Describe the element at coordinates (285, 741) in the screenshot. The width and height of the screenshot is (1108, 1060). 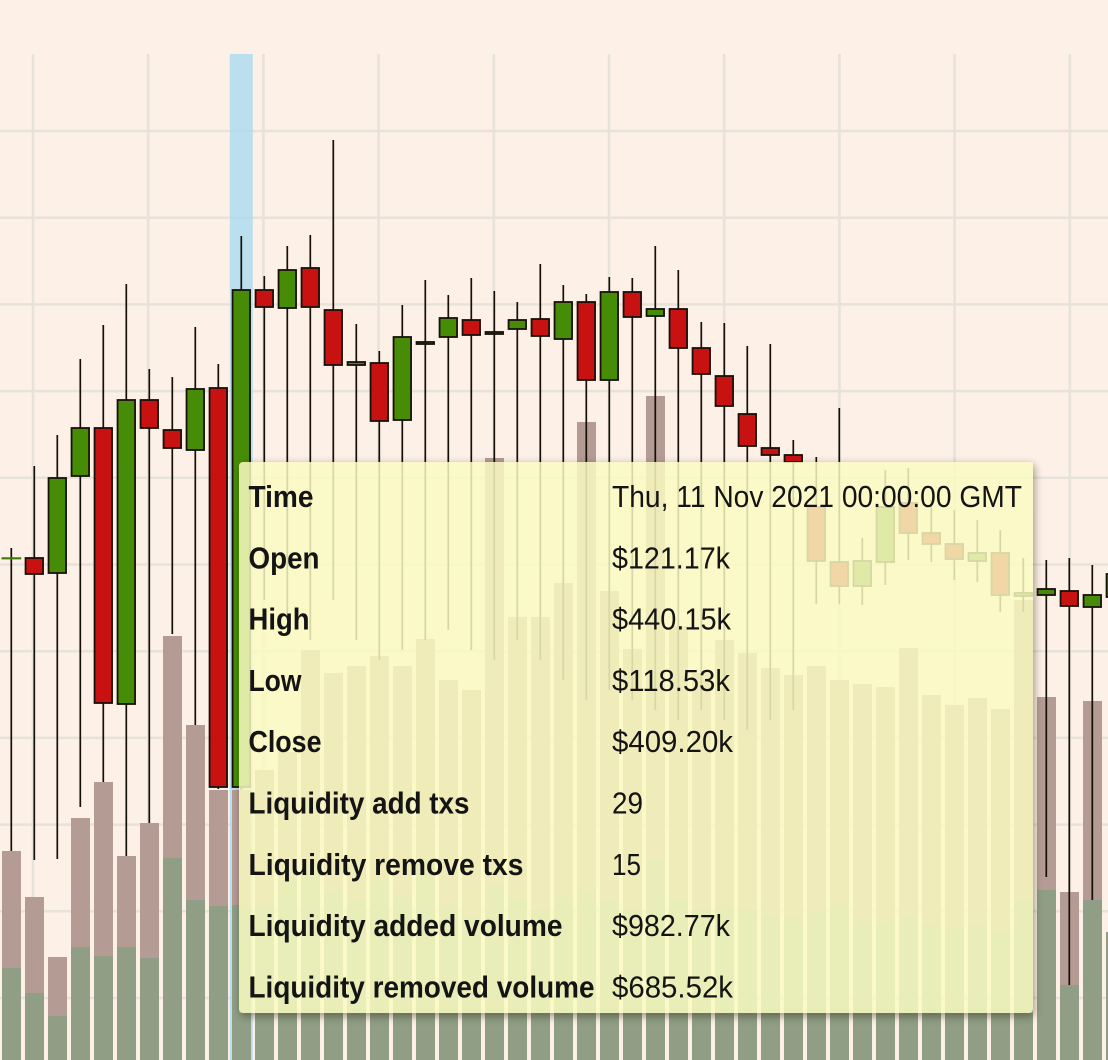
I see `svg-text: Close` at that location.